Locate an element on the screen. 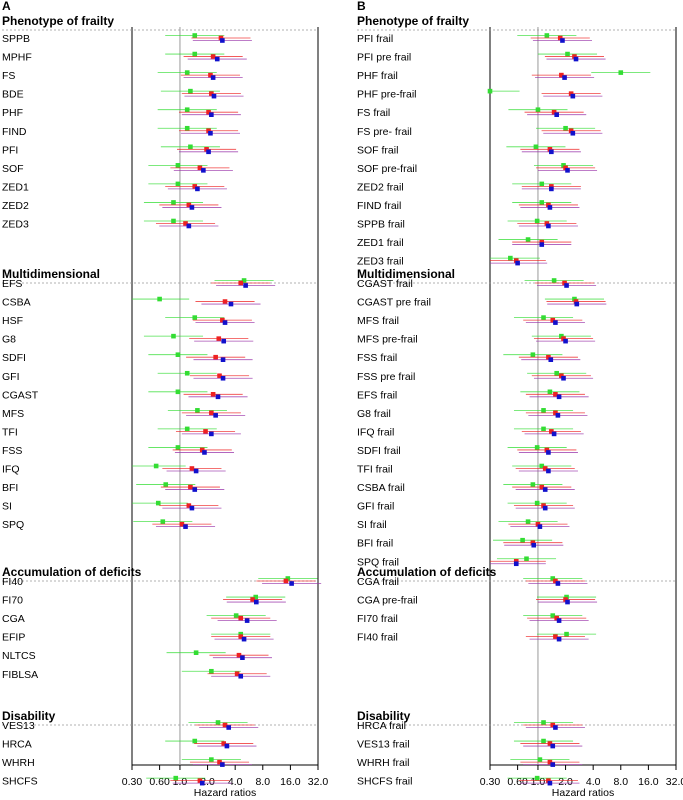  row-label: PFI pre frail is located at coordinates (384, 58).